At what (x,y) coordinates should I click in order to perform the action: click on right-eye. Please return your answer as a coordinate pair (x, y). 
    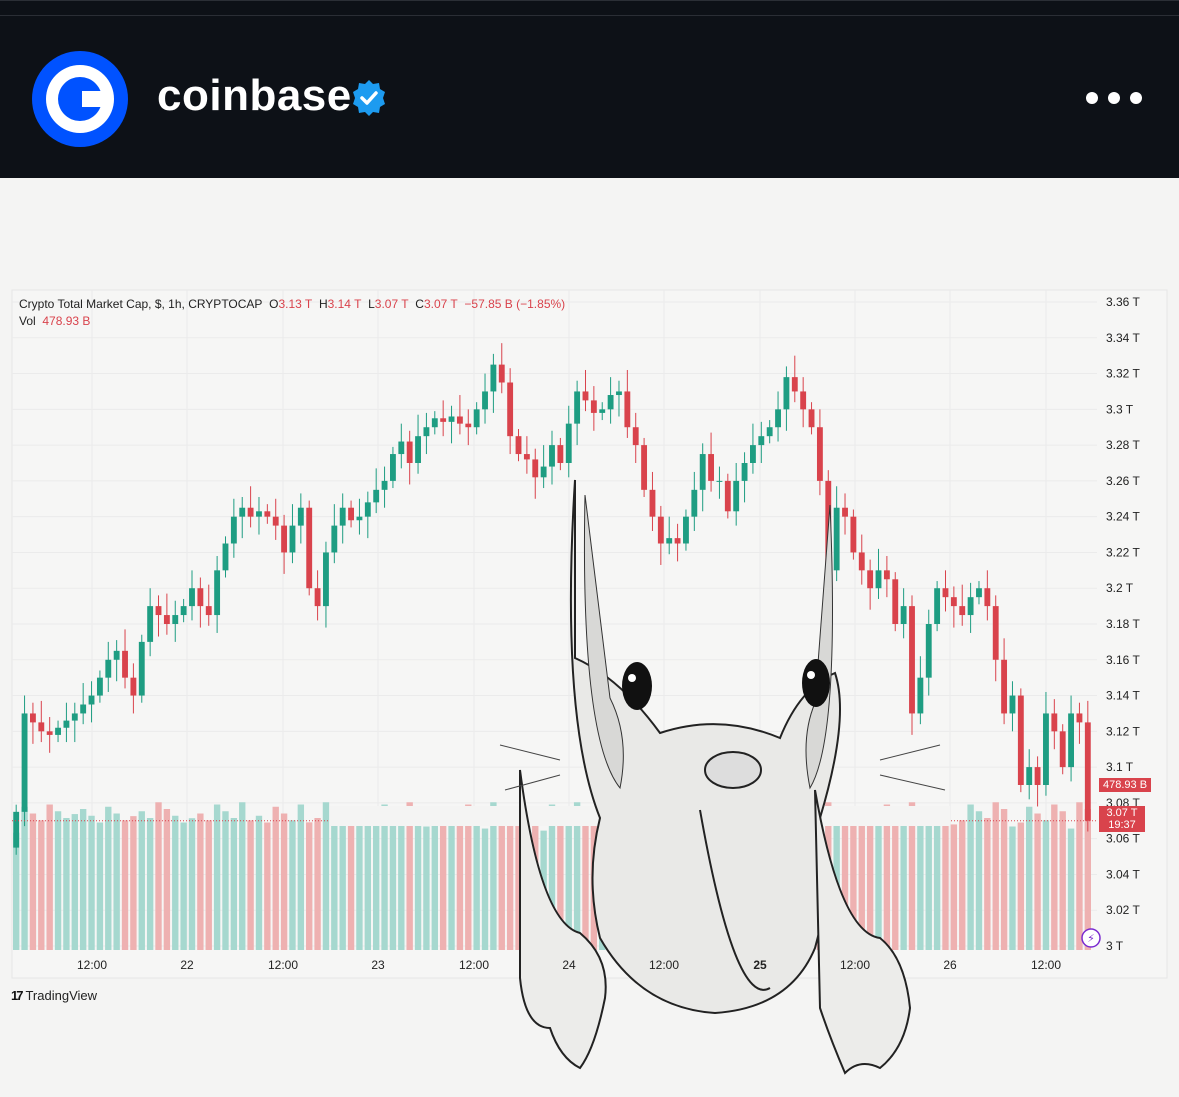
    Looking at the image, I should click on (816, 683).